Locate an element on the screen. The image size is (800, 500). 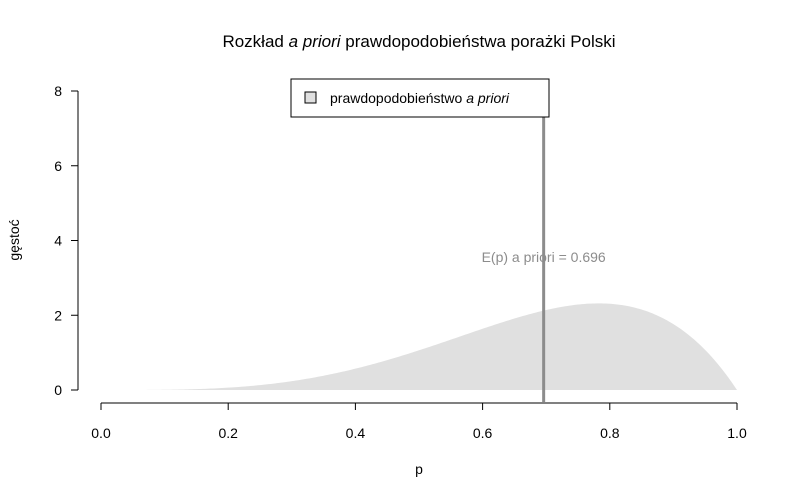
y-tick-label: 0 is located at coordinates (58, 390).